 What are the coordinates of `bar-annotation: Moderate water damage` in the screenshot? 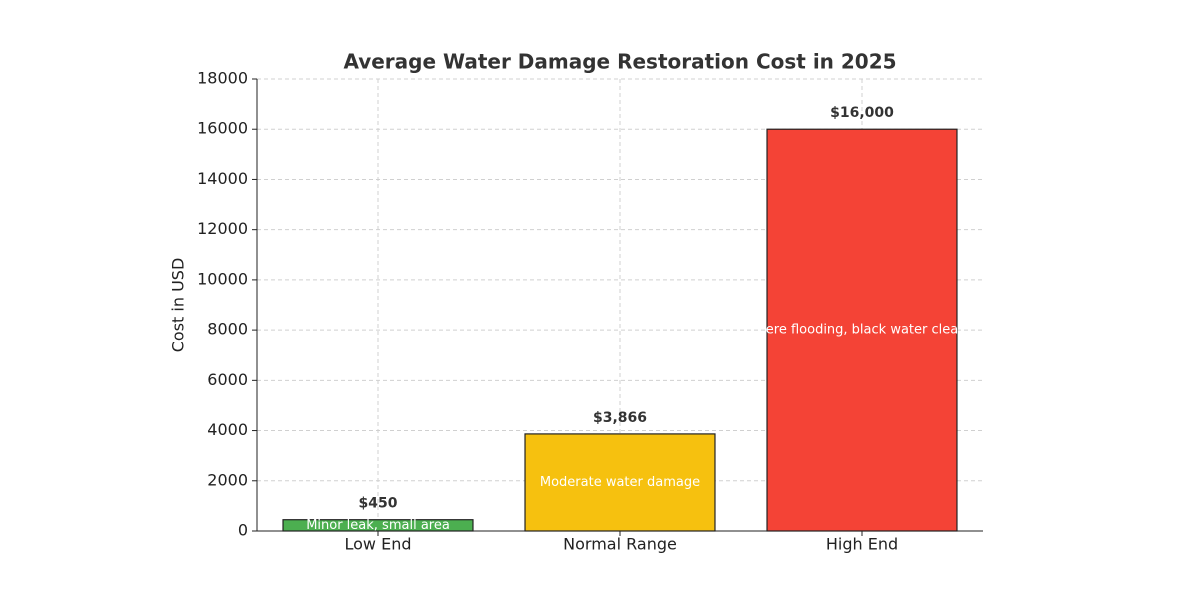 It's located at (620, 482).